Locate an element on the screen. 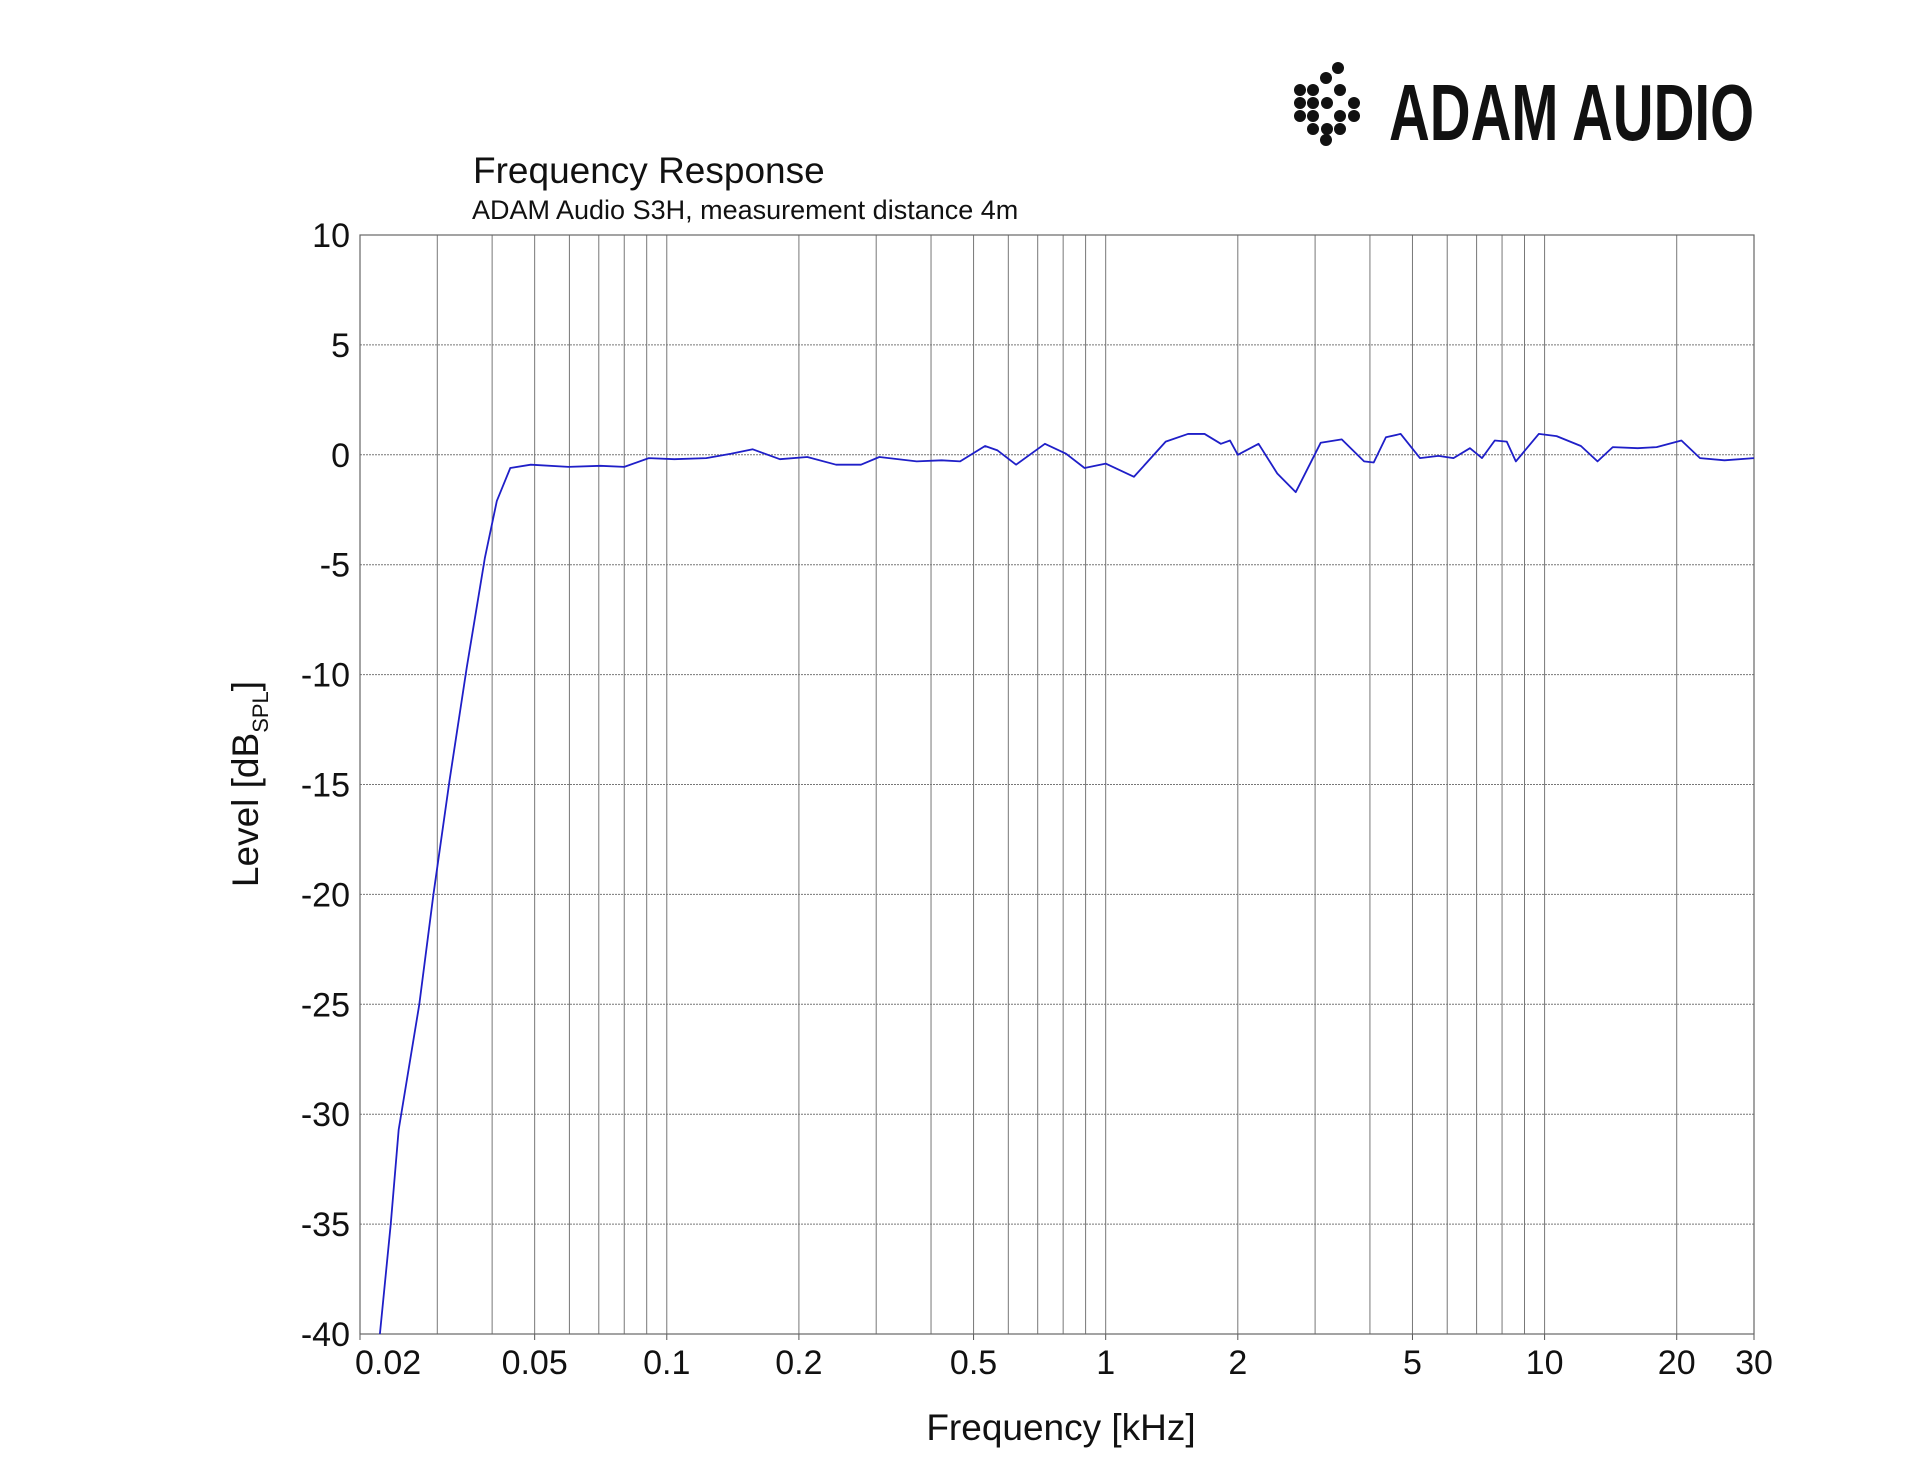  y-tick-label: -15 is located at coordinates (325, 786).